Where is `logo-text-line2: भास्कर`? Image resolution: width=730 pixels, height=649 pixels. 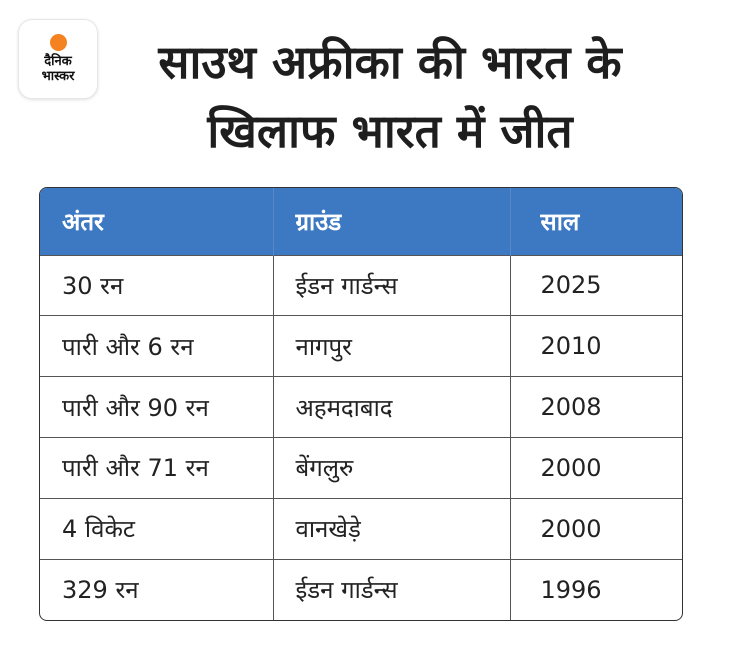 logo-text-line2: भास्कर is located at coordinates (58, 76).